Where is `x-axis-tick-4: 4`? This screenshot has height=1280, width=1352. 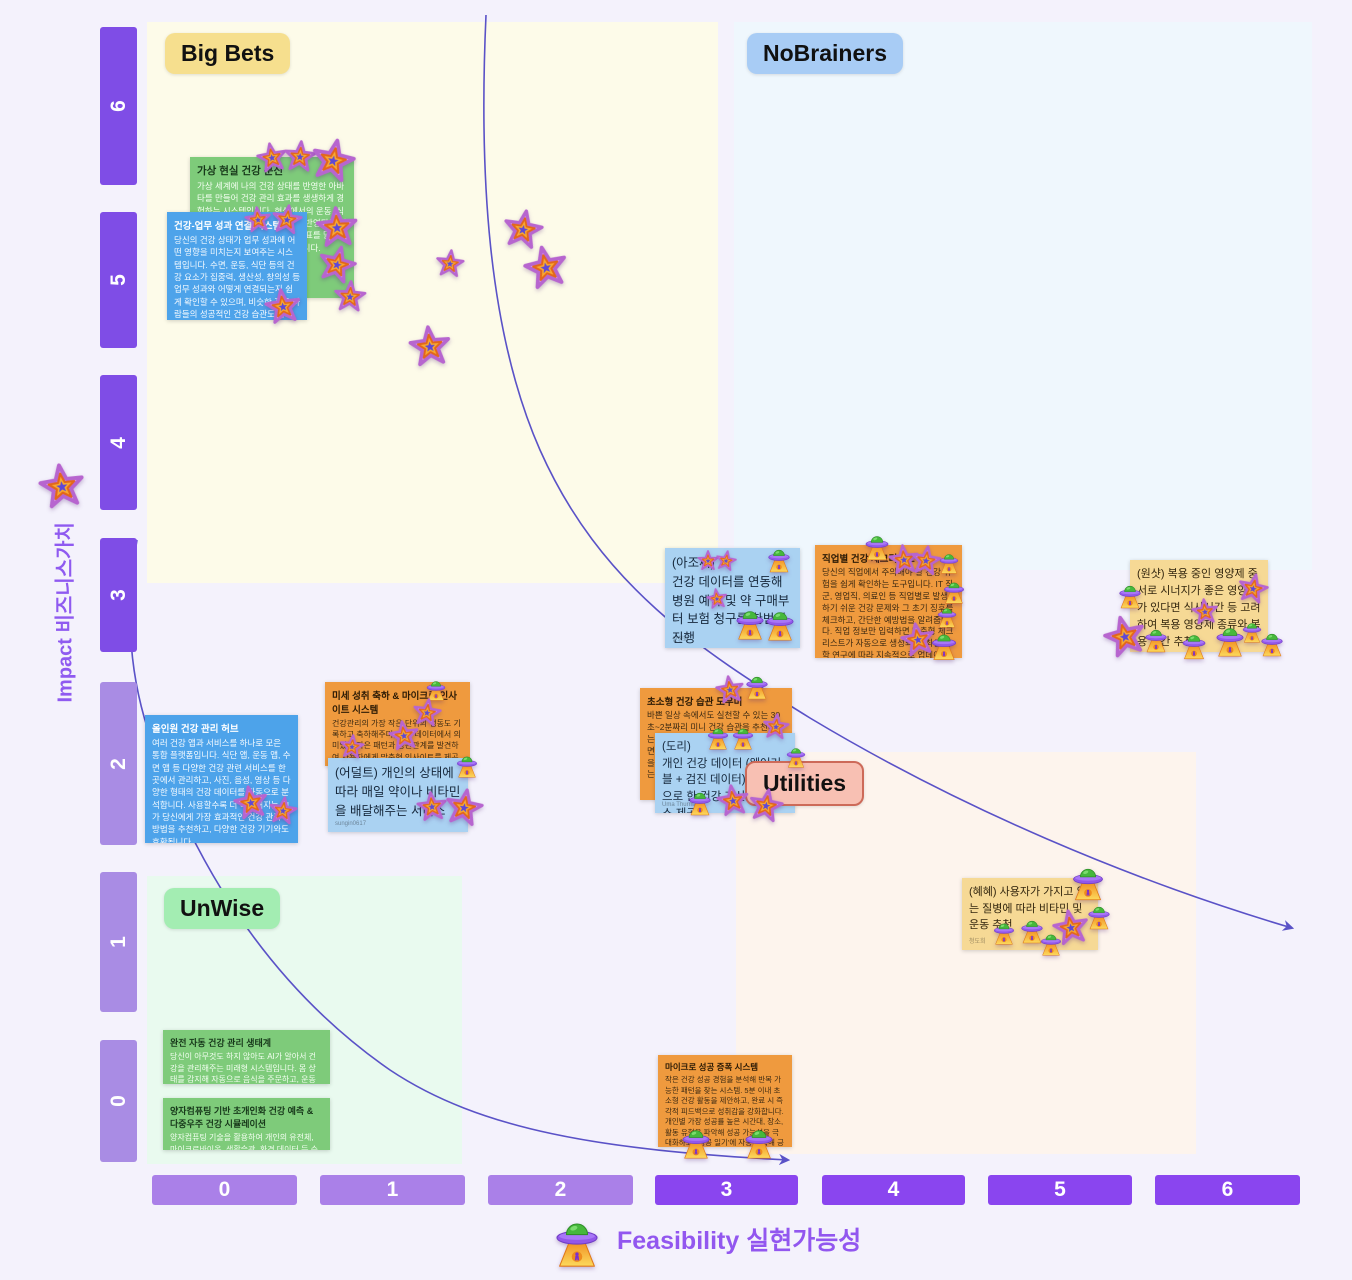
x-axis-tick-4: 4 is located at coordinates (893, 1190).